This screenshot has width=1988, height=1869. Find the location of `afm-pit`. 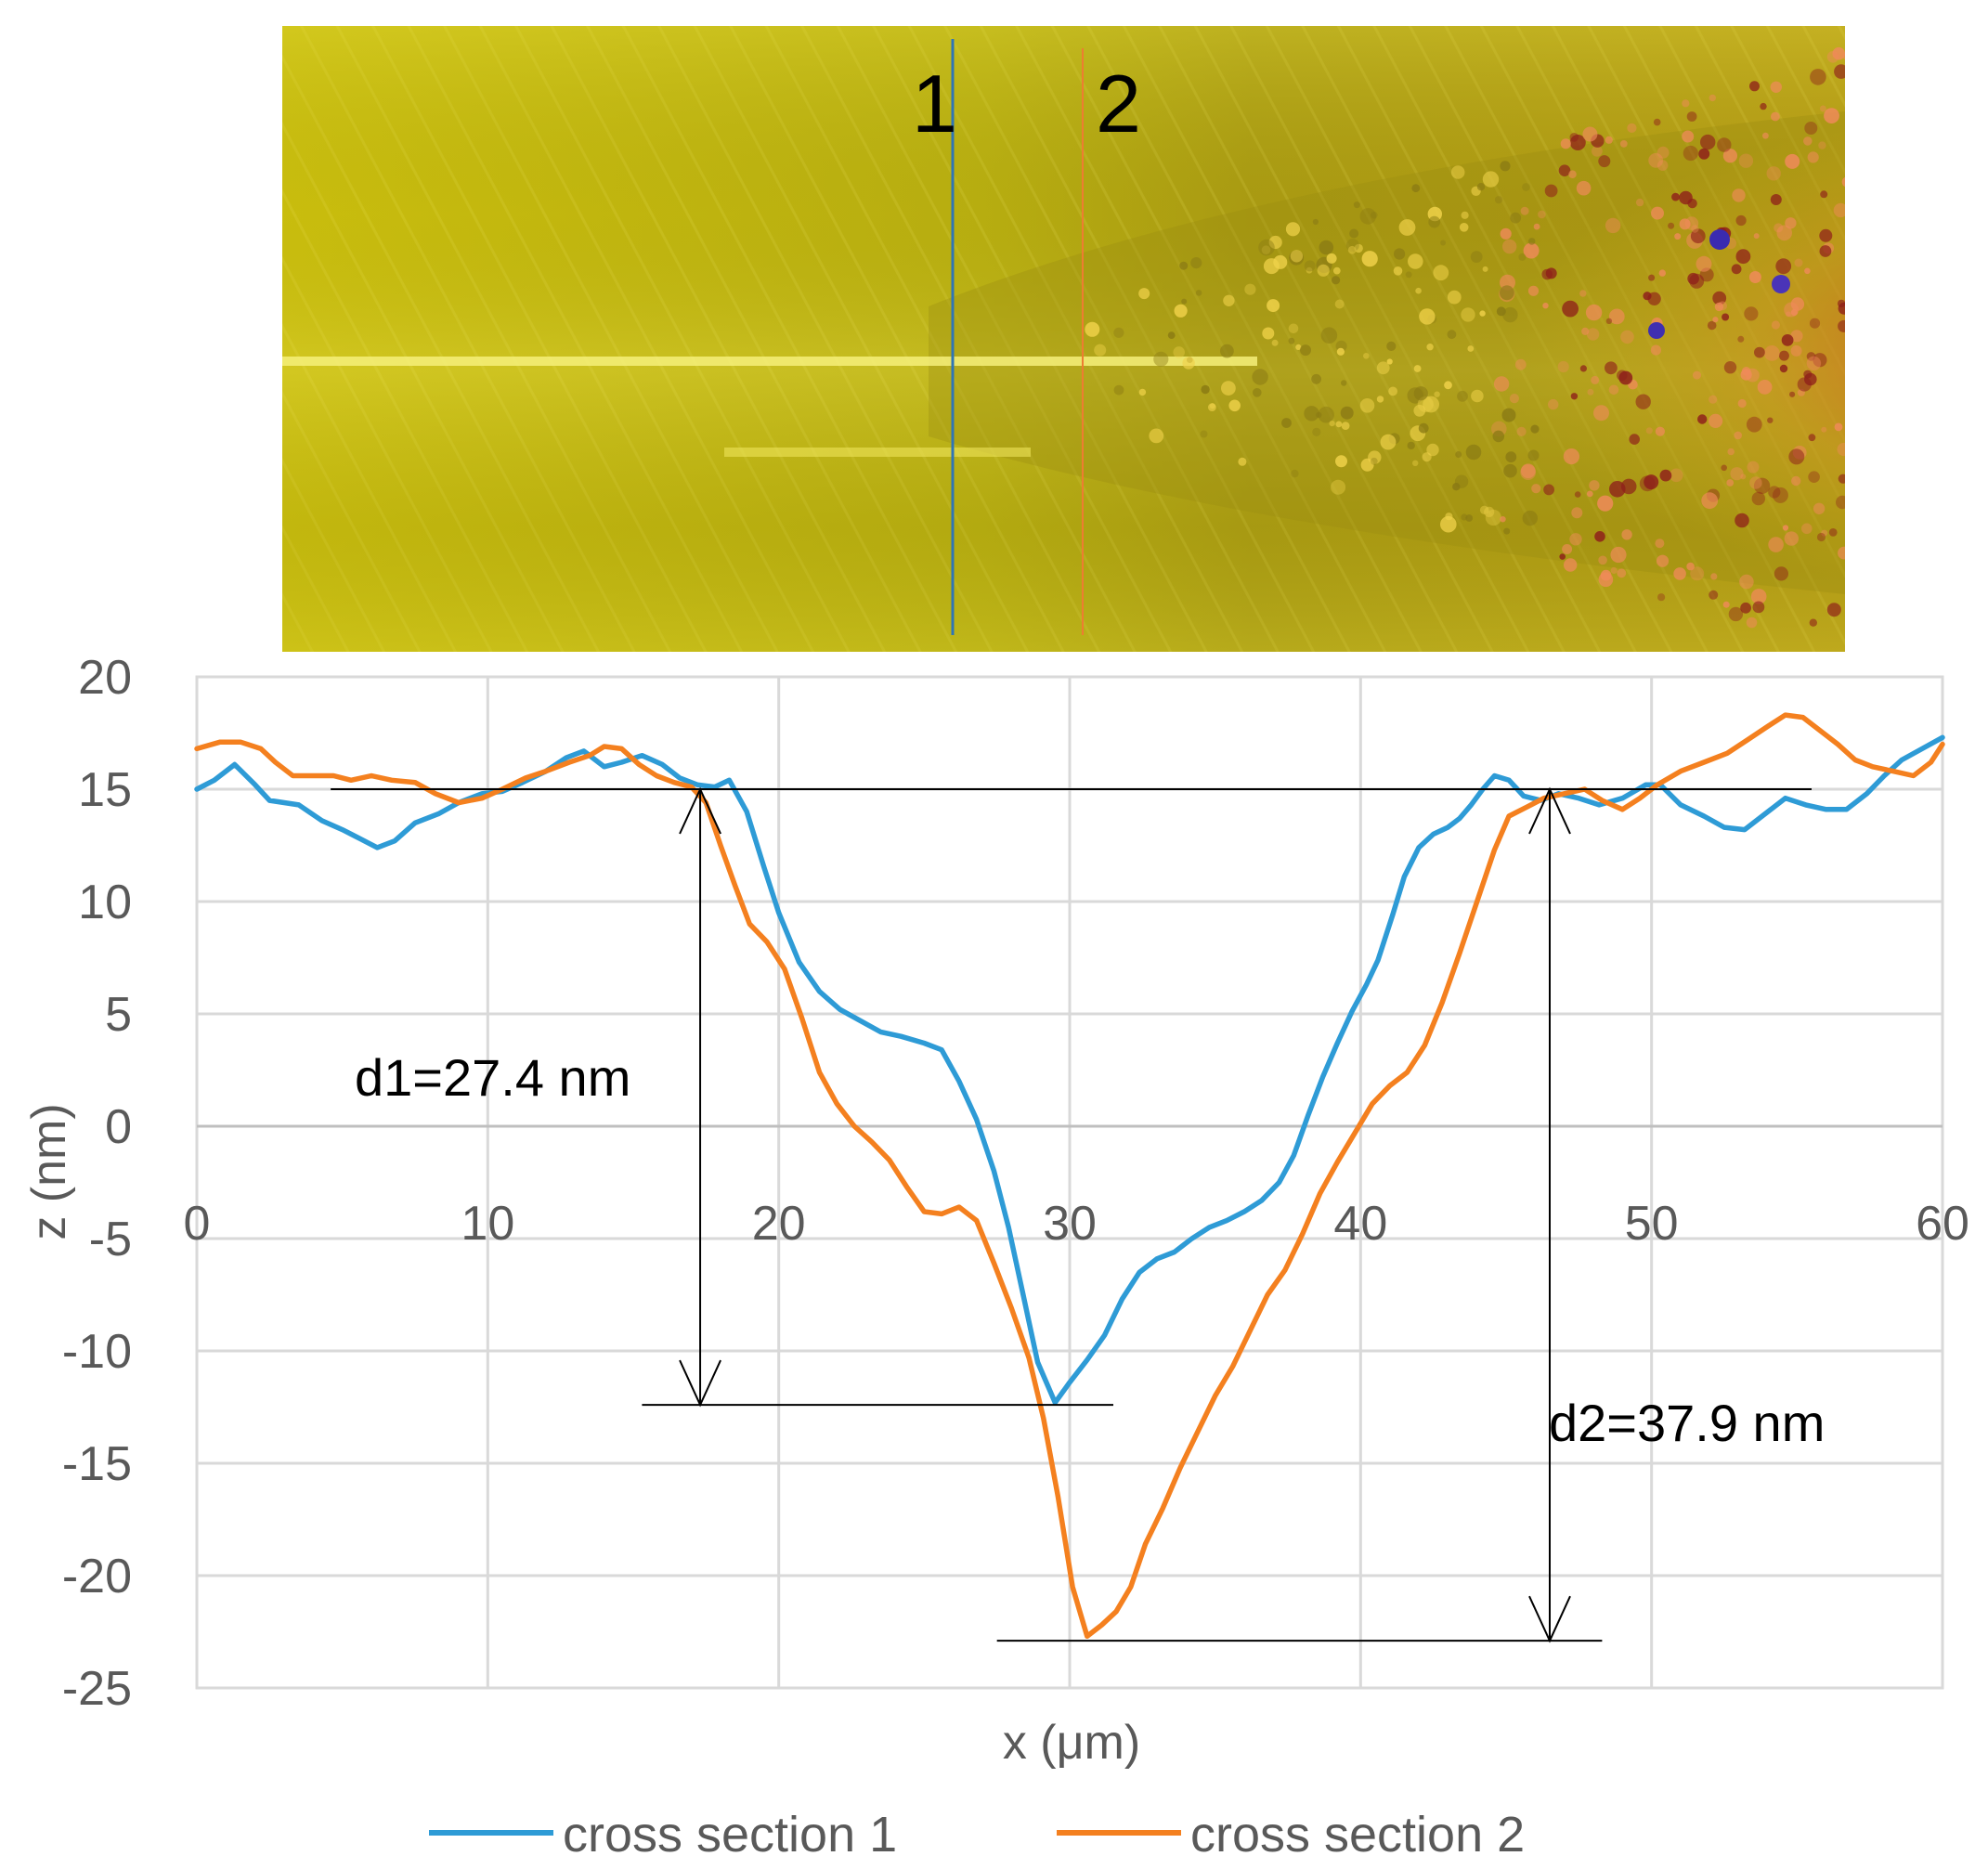

afm-pit is located at coordinates (1781, 284).